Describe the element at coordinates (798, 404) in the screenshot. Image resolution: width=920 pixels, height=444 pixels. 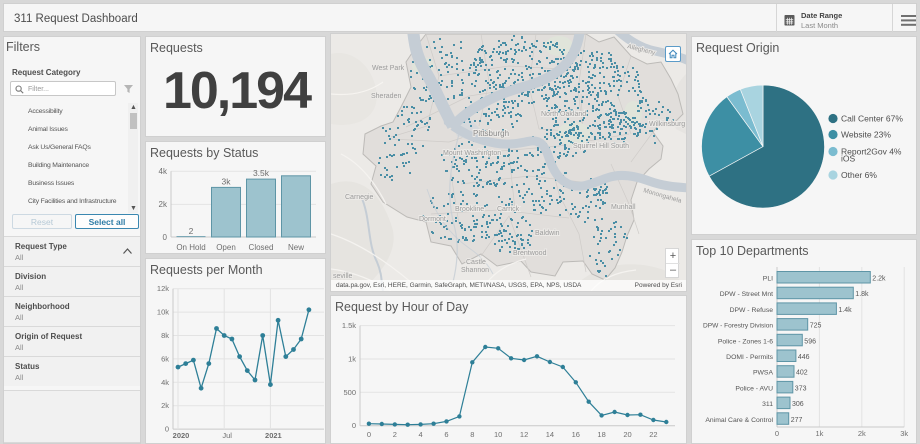
I see `svg-text: 306` at that location.